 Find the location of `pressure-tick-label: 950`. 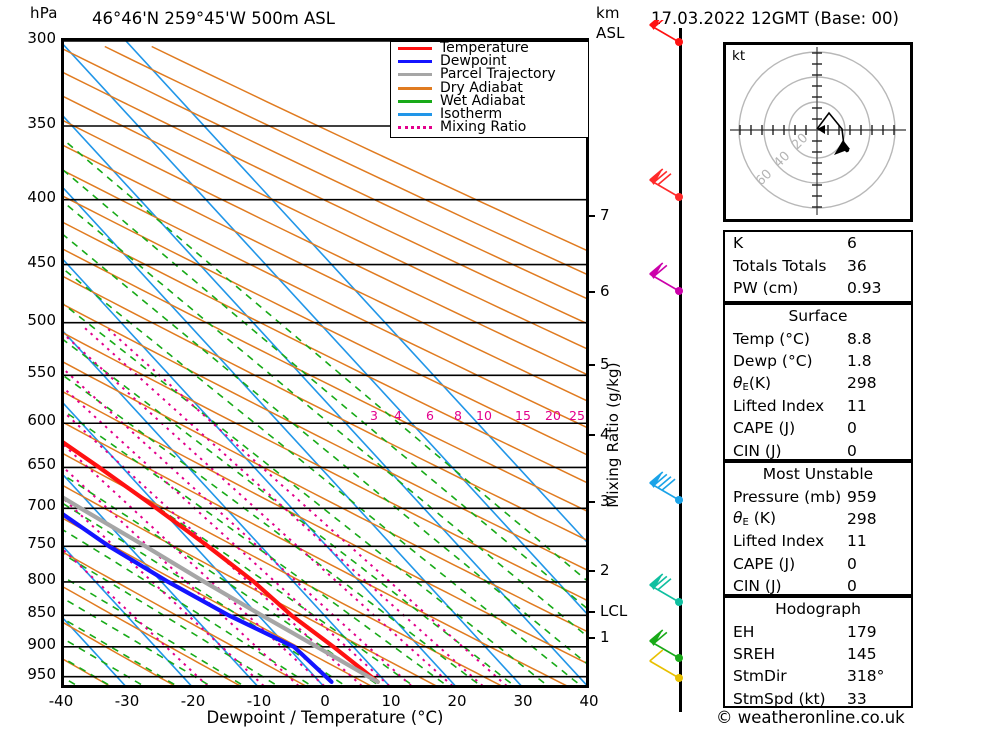

pressure-tick-label: 950 is located at coordinates (41, 673).